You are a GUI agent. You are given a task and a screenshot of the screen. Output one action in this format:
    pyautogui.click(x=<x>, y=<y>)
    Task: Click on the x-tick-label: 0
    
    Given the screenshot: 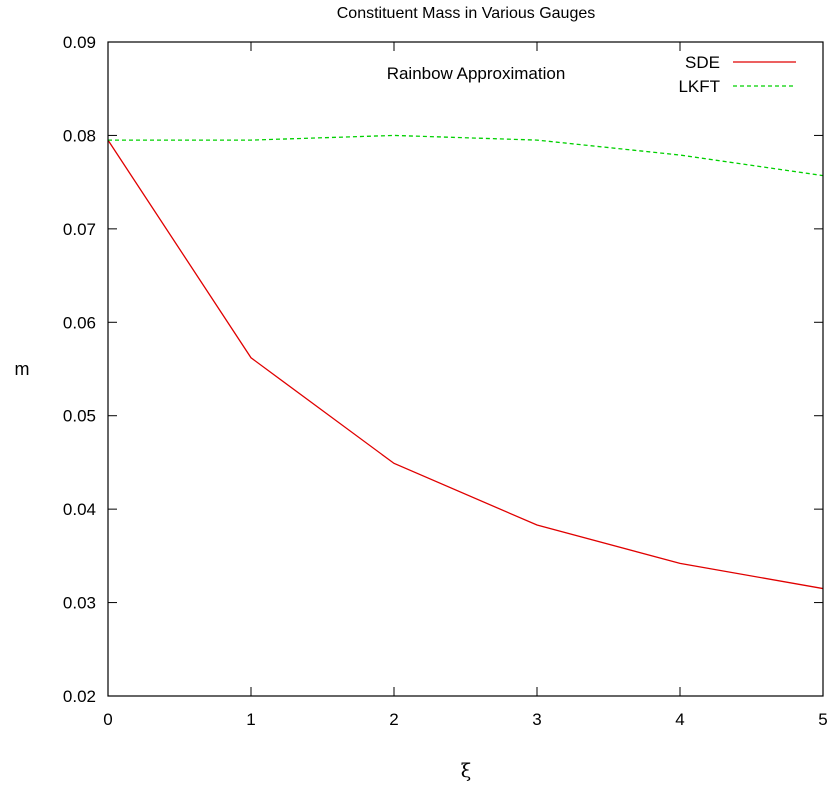 What is the action you would take?
    pyautogui.click(x=107, y=719)
    